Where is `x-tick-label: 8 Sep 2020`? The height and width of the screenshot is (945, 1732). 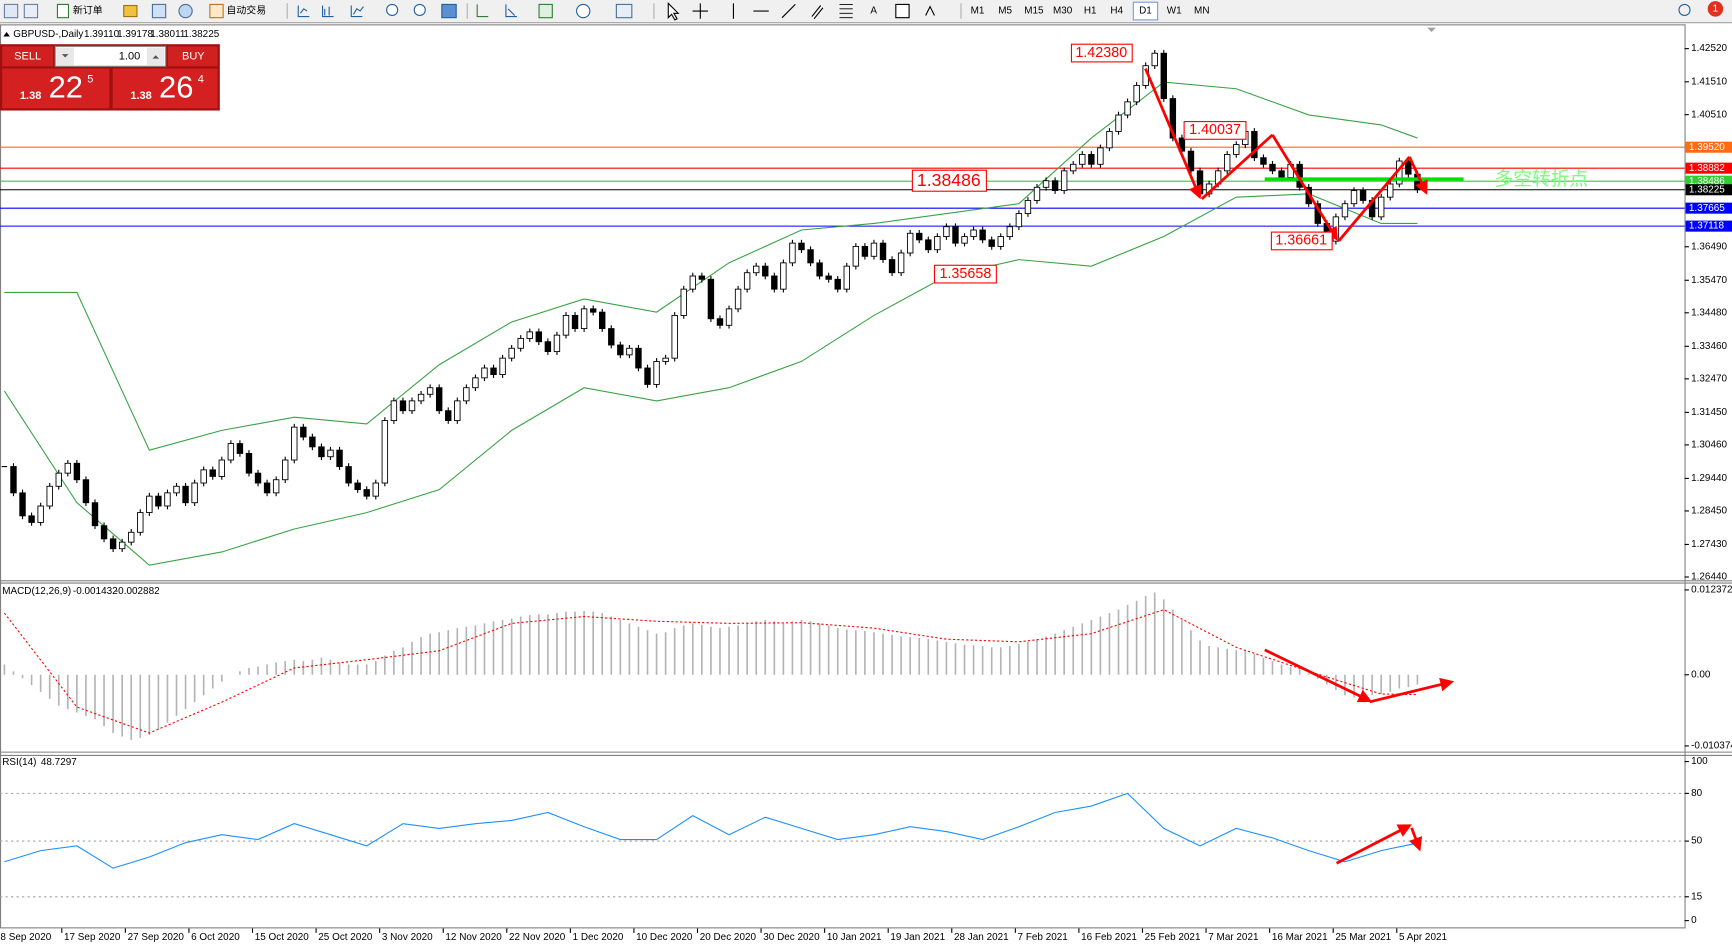 x-tick-label: 8 Sep 2020 is located at coordinates (25, 937).